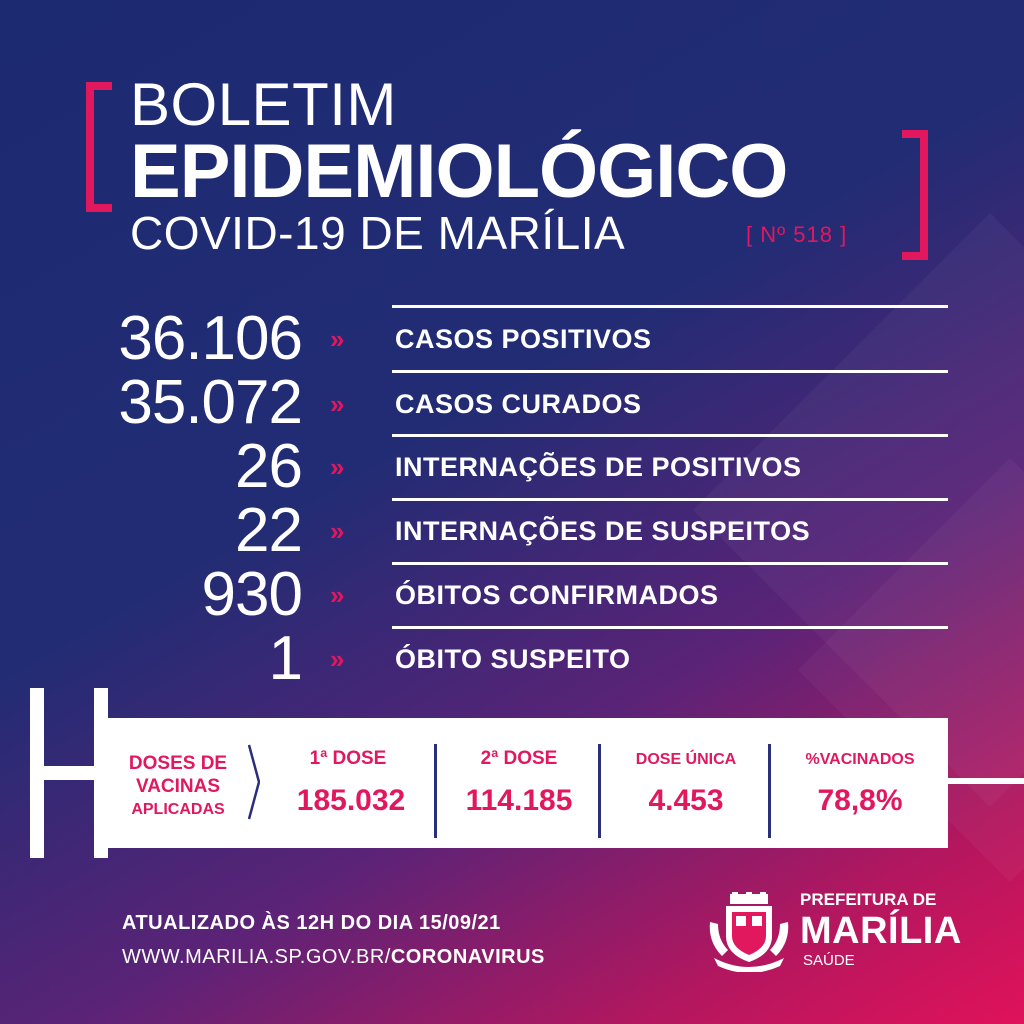  What do you see at coordinates (254, 782) in the screenshot?
I see `chevron-right-icon` at bounding box center [254, 782].